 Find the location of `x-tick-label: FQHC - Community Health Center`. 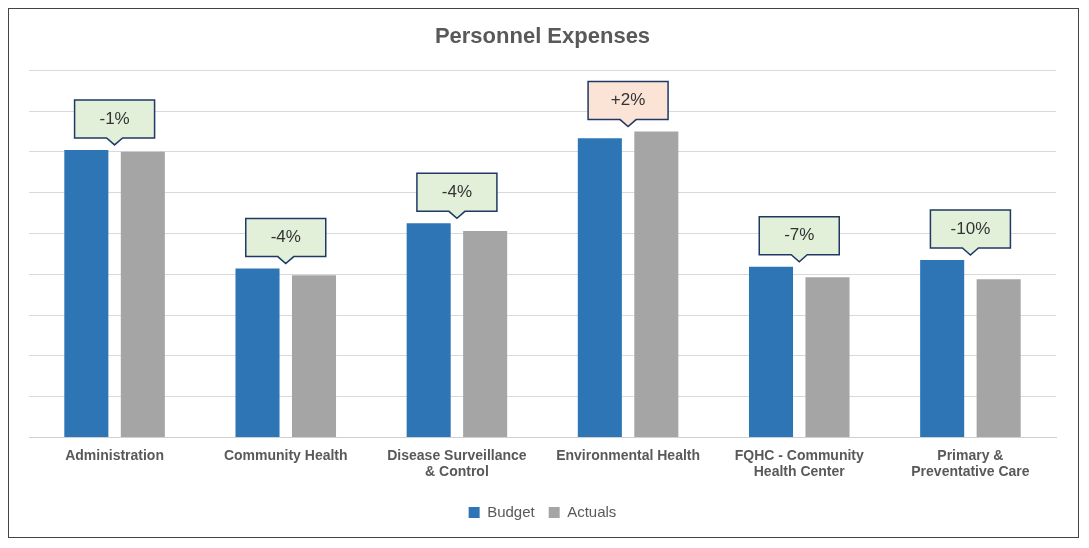

x-tick-label: FQHC - Community Health Center is located at coordinates (799, 463).